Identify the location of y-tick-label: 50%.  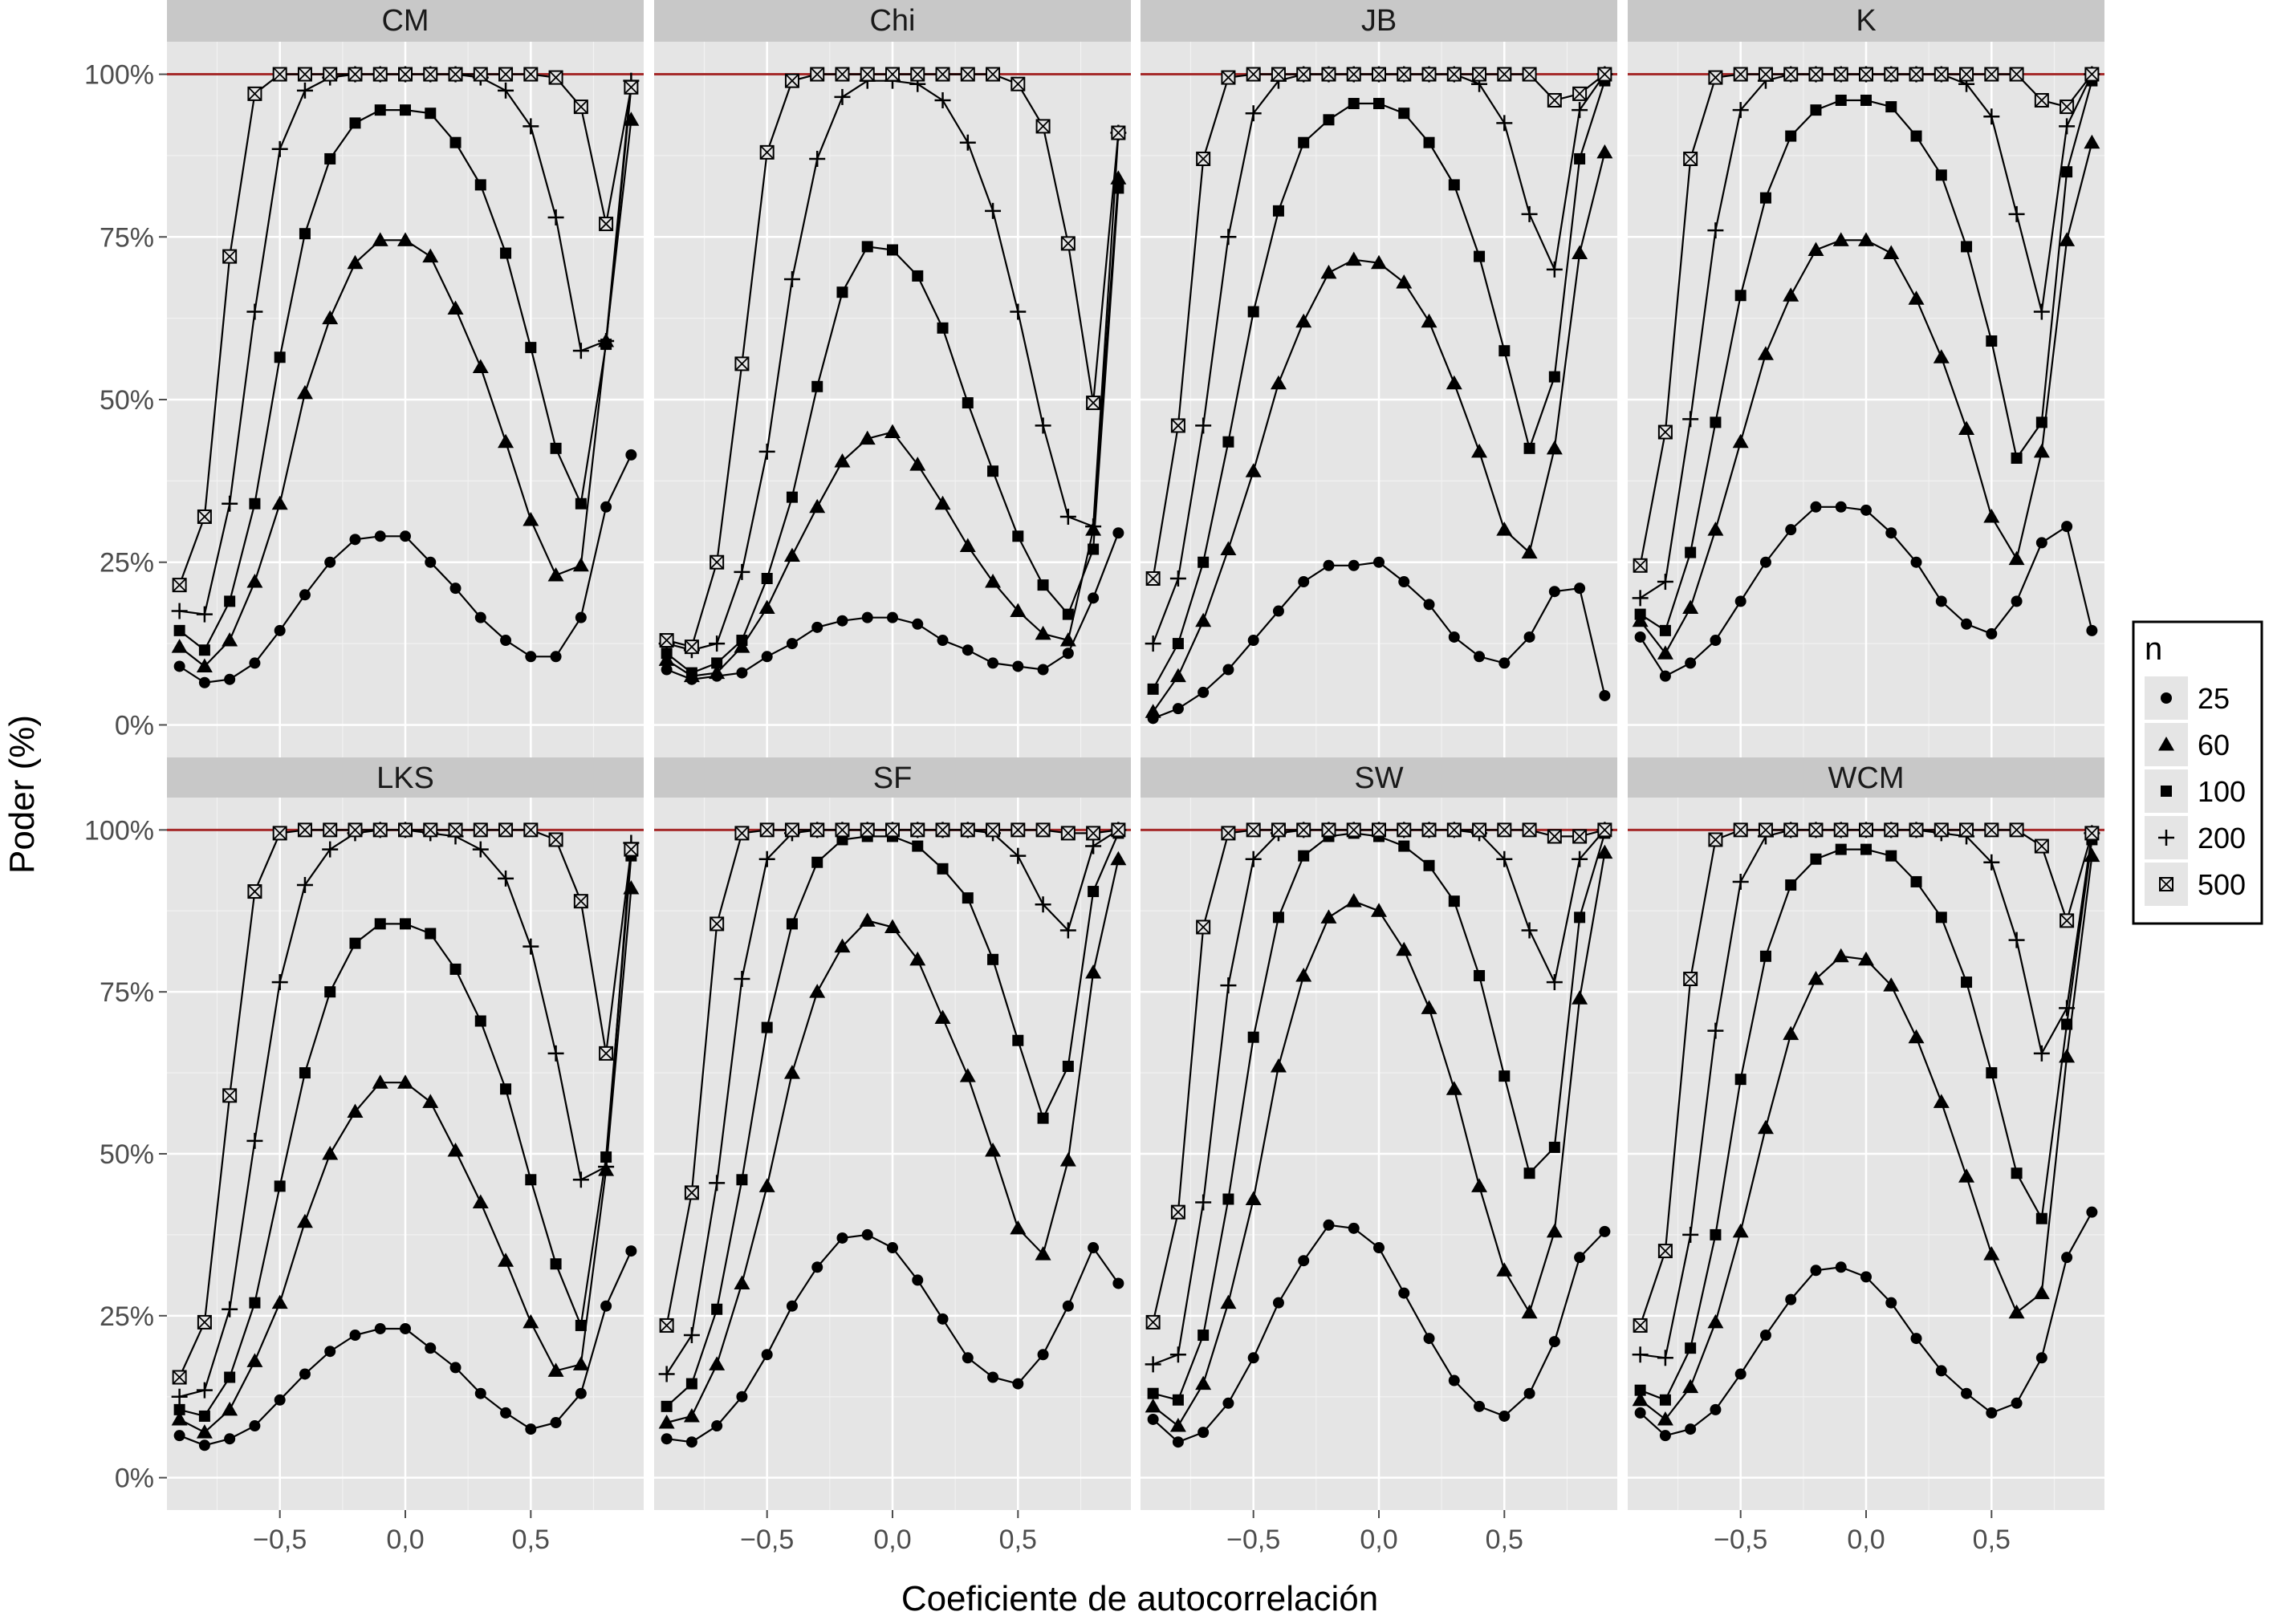
(127, 1154).